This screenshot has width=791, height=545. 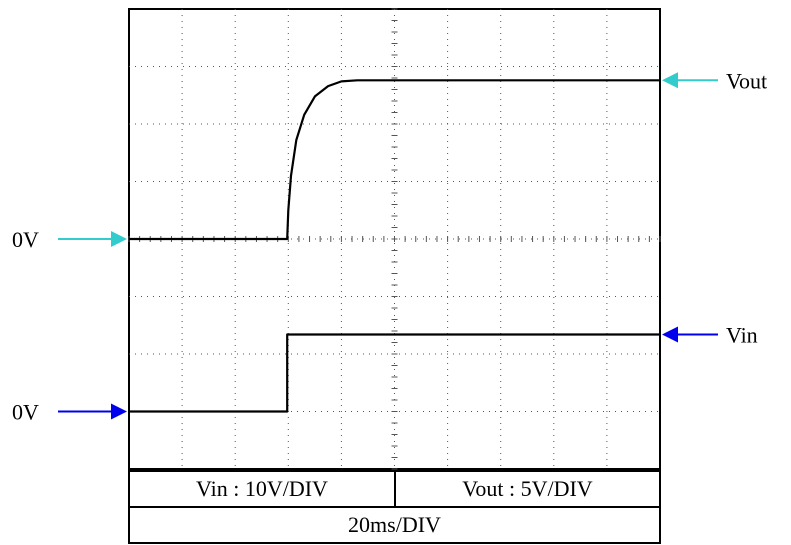 I want to click on trace-vin, so click(x=394, y=373).